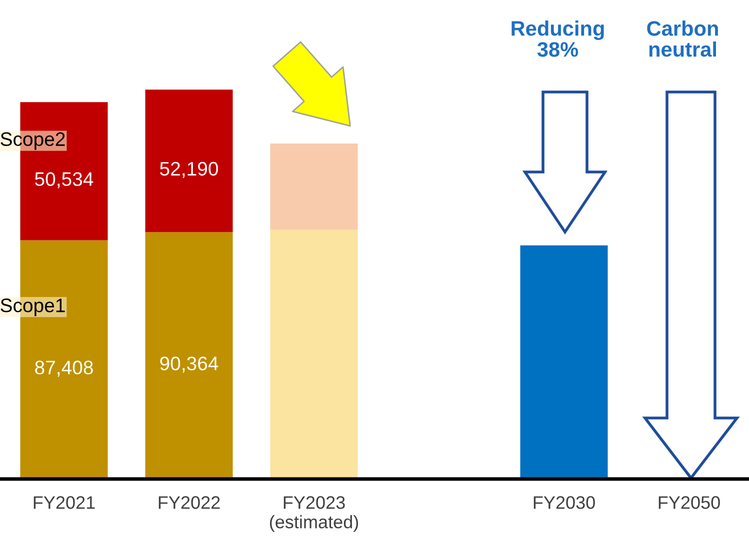 Image resolution: width=749 pixels, height=546 pixels. What do you see at coordinates (689, 502) in the screenshot?
I see `x-tick-label: FY2050` at bounding box center [689, 502].